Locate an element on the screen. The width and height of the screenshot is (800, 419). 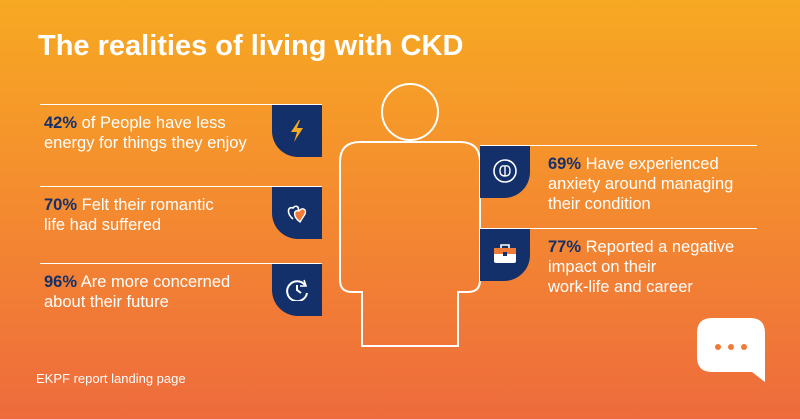
text-line: life had suffered is located at coordinates (129, 225).